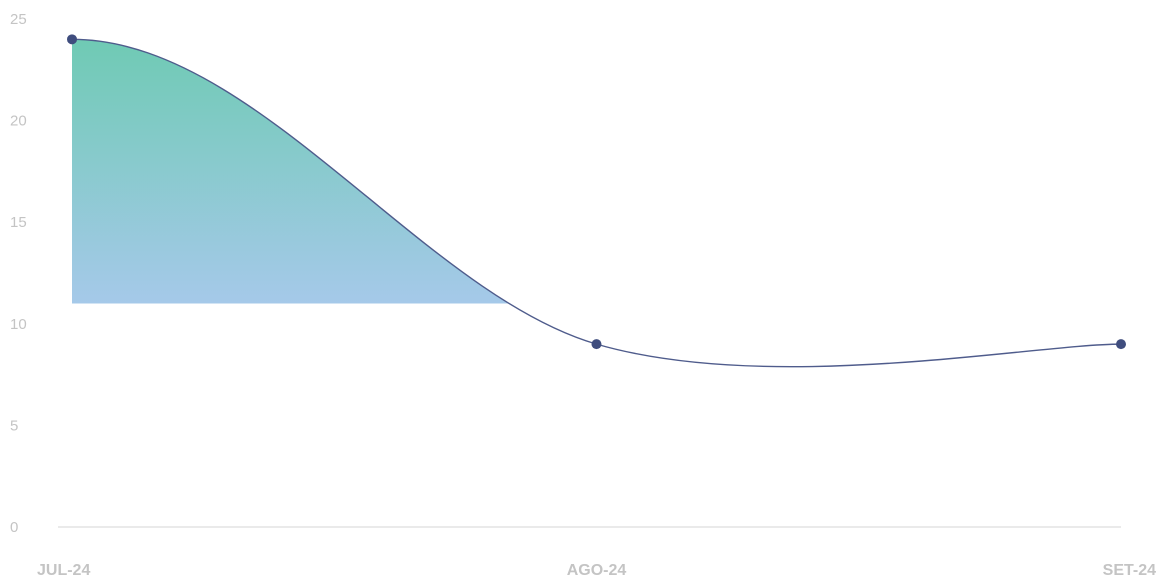  Describe the element at coordinates (18, 222) in the screenshot. I see `y-tick-label: 15` at that location.